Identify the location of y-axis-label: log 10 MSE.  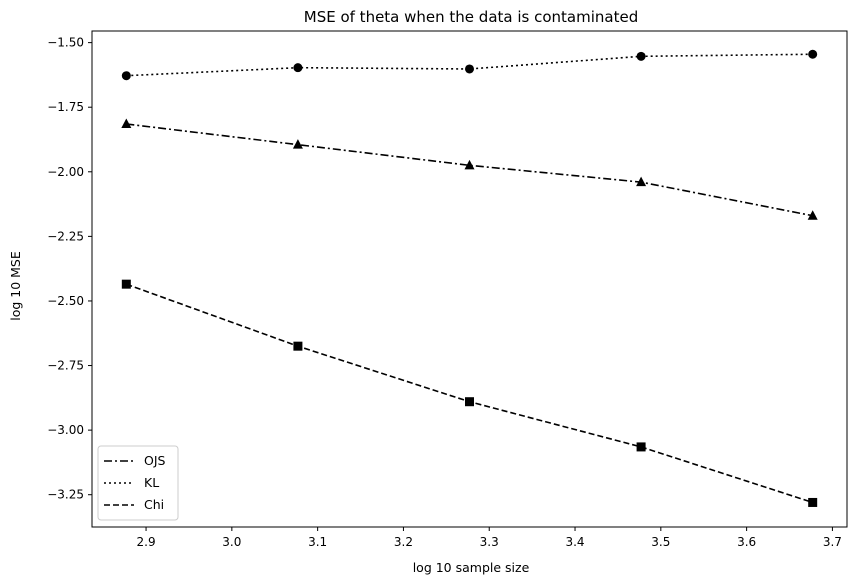
(15, 286).